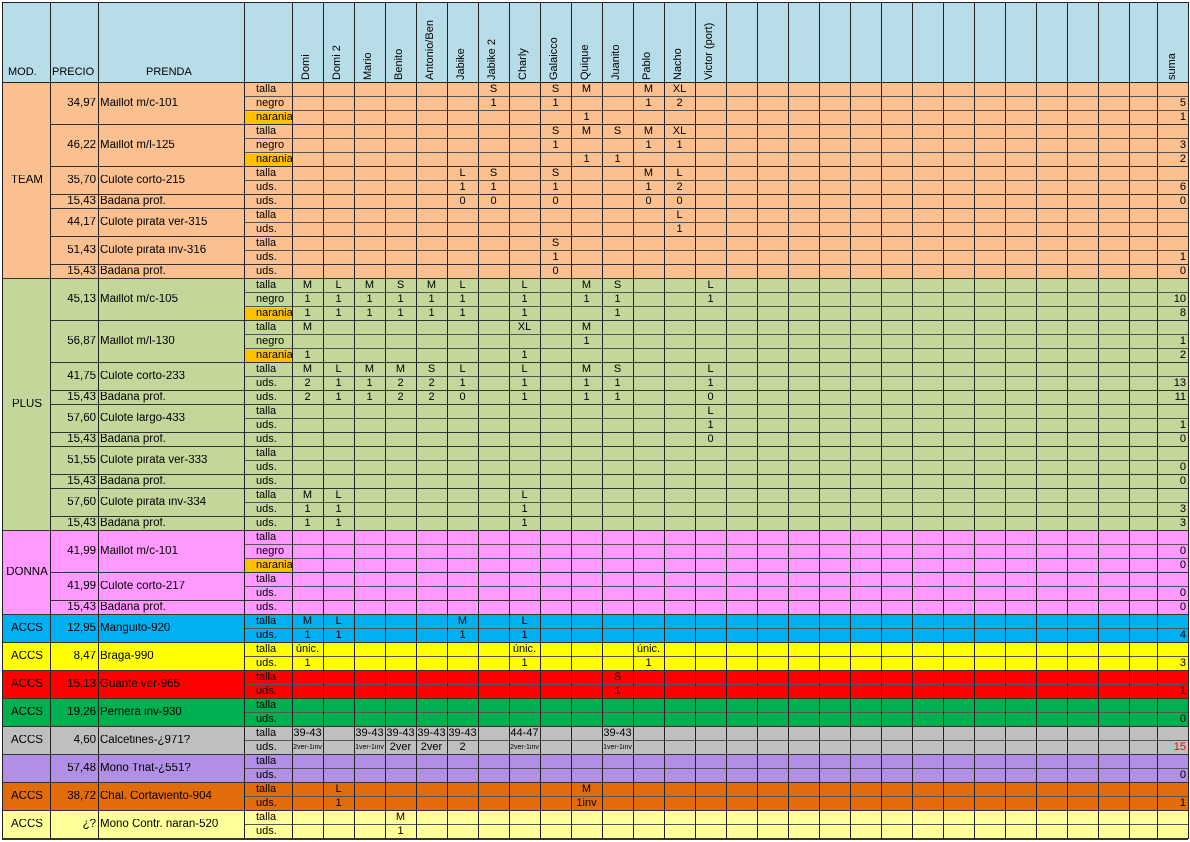 This screenshot has height=842, width=1190. Describe the element at coordinates (524, 747) in the screenshot. I see `value-cell: 2ver-1inv` at that location.